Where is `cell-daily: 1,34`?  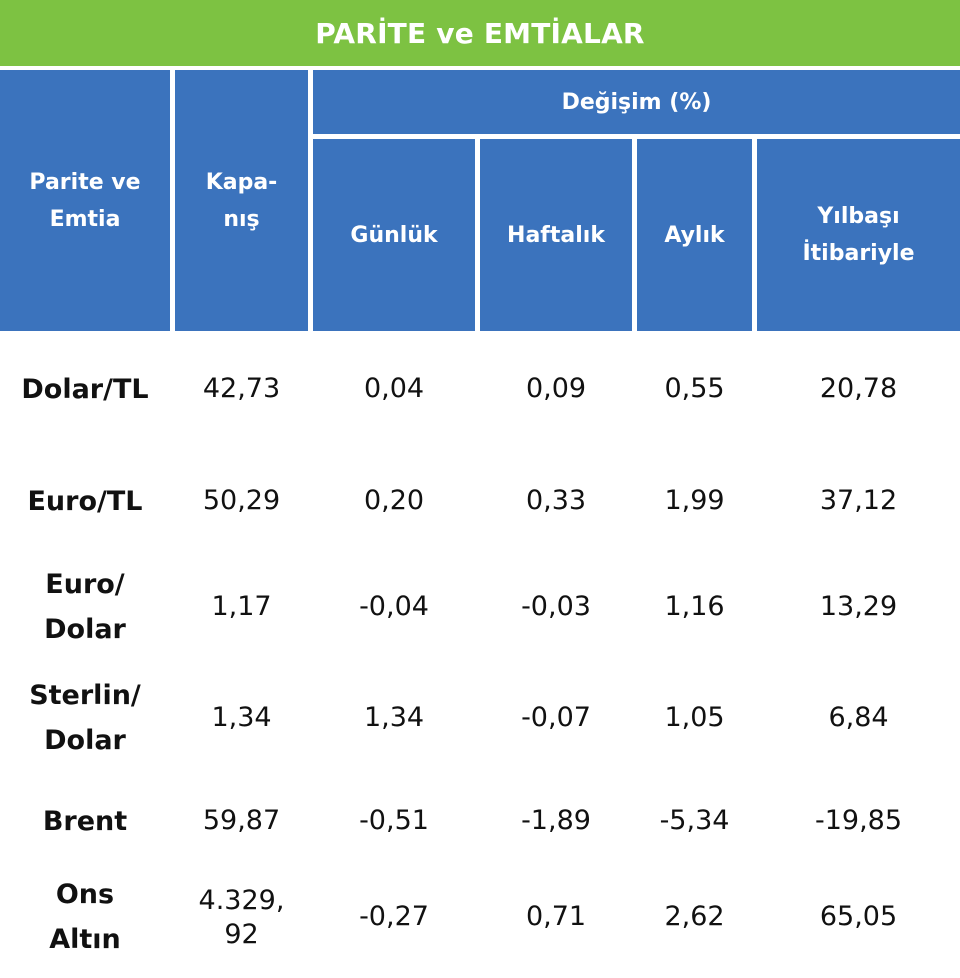
cell-daily: 1,34 is located at coordinates (394, 717).